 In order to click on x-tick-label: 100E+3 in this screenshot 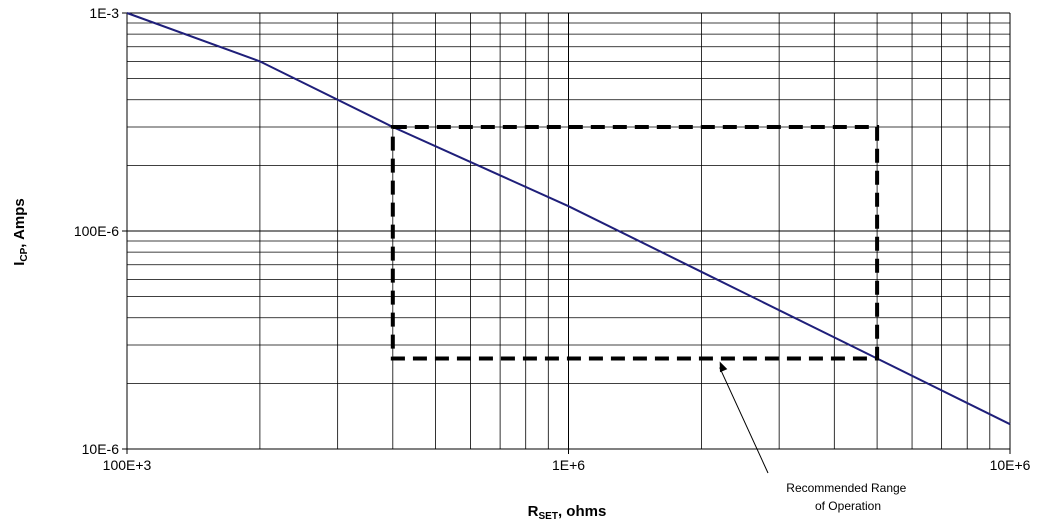, I will do `click(127, 465)`.